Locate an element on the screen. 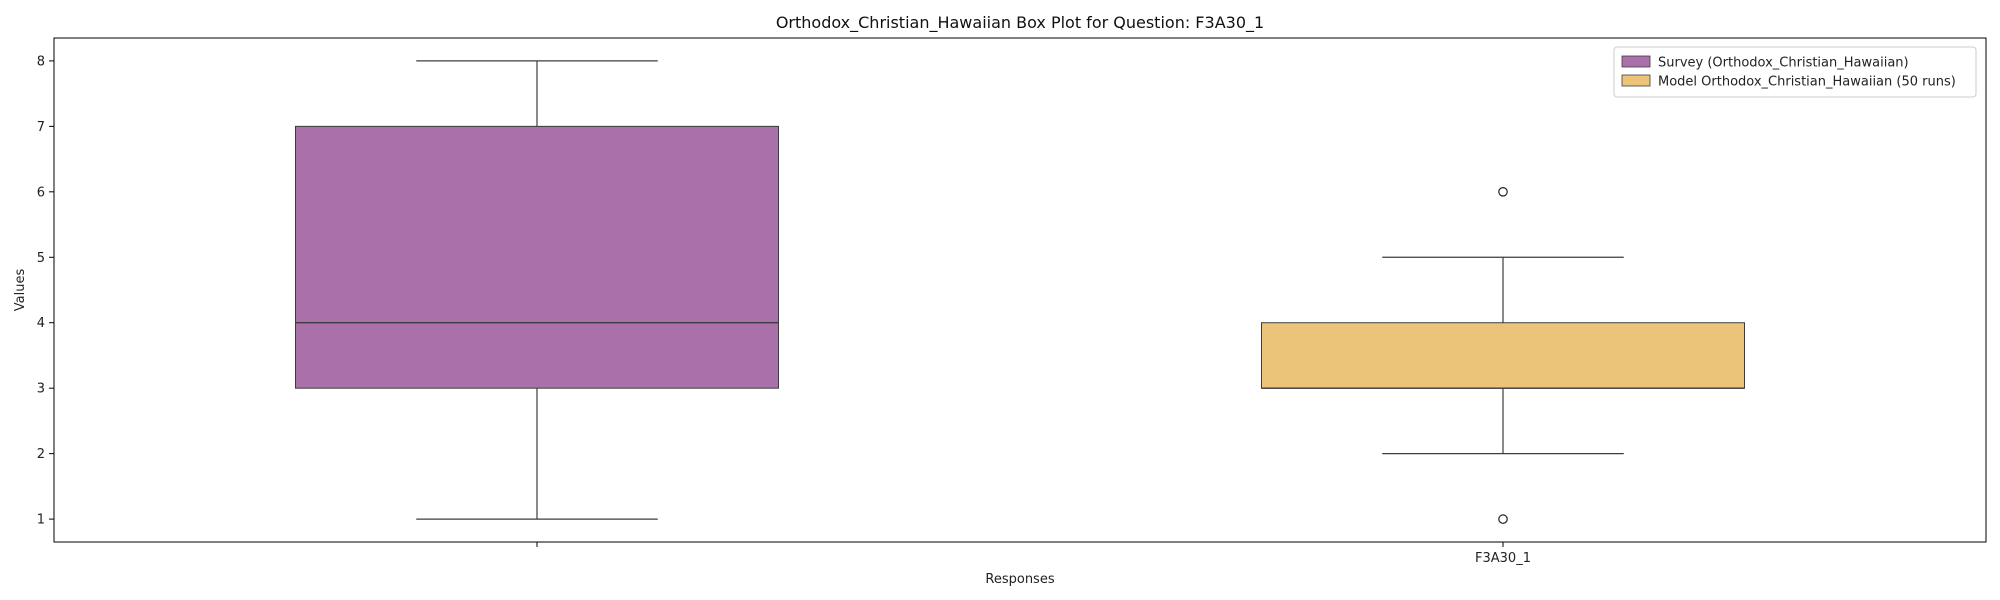 The height and width of the screenshot is (600, 2000). y-axis-label: Values is located at coordinates (20, 290).